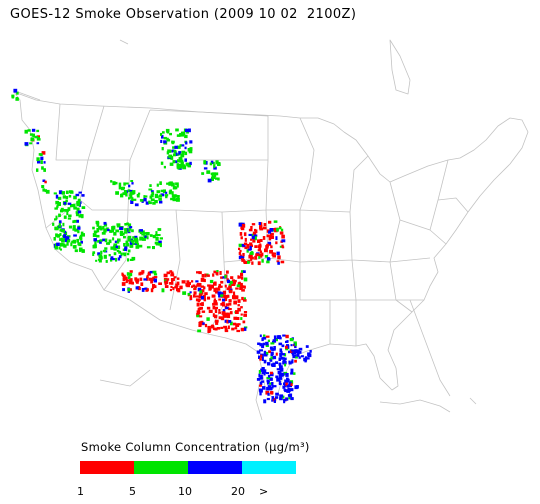 Image resolution: width=540 pixels, height=504 pixels. Describe the element at coordinates (132, 491) in the screenshot. I see `legend-tick: 5` at that location.